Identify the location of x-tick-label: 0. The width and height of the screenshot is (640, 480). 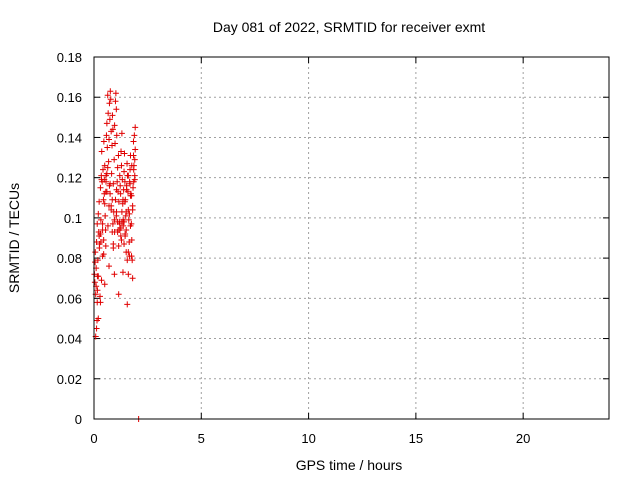
(93, 438).